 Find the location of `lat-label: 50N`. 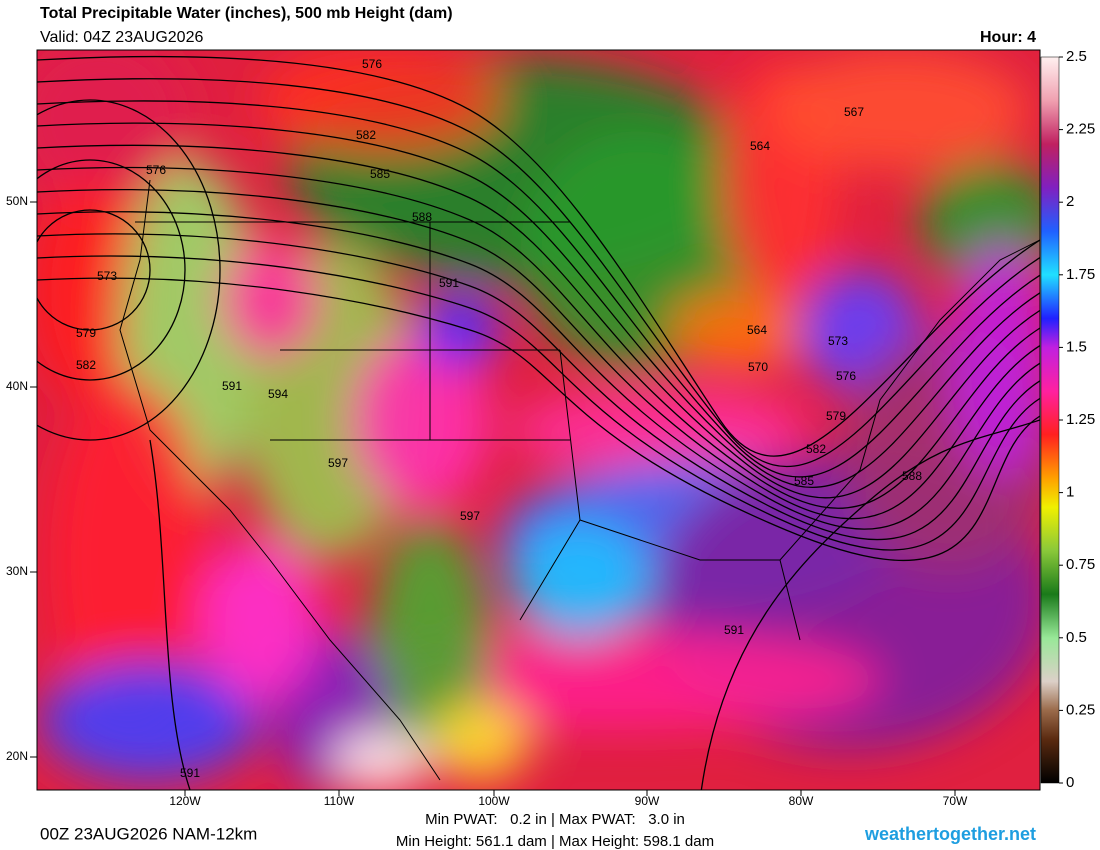

lat-label: 50N is located at coordinates (17, 201).